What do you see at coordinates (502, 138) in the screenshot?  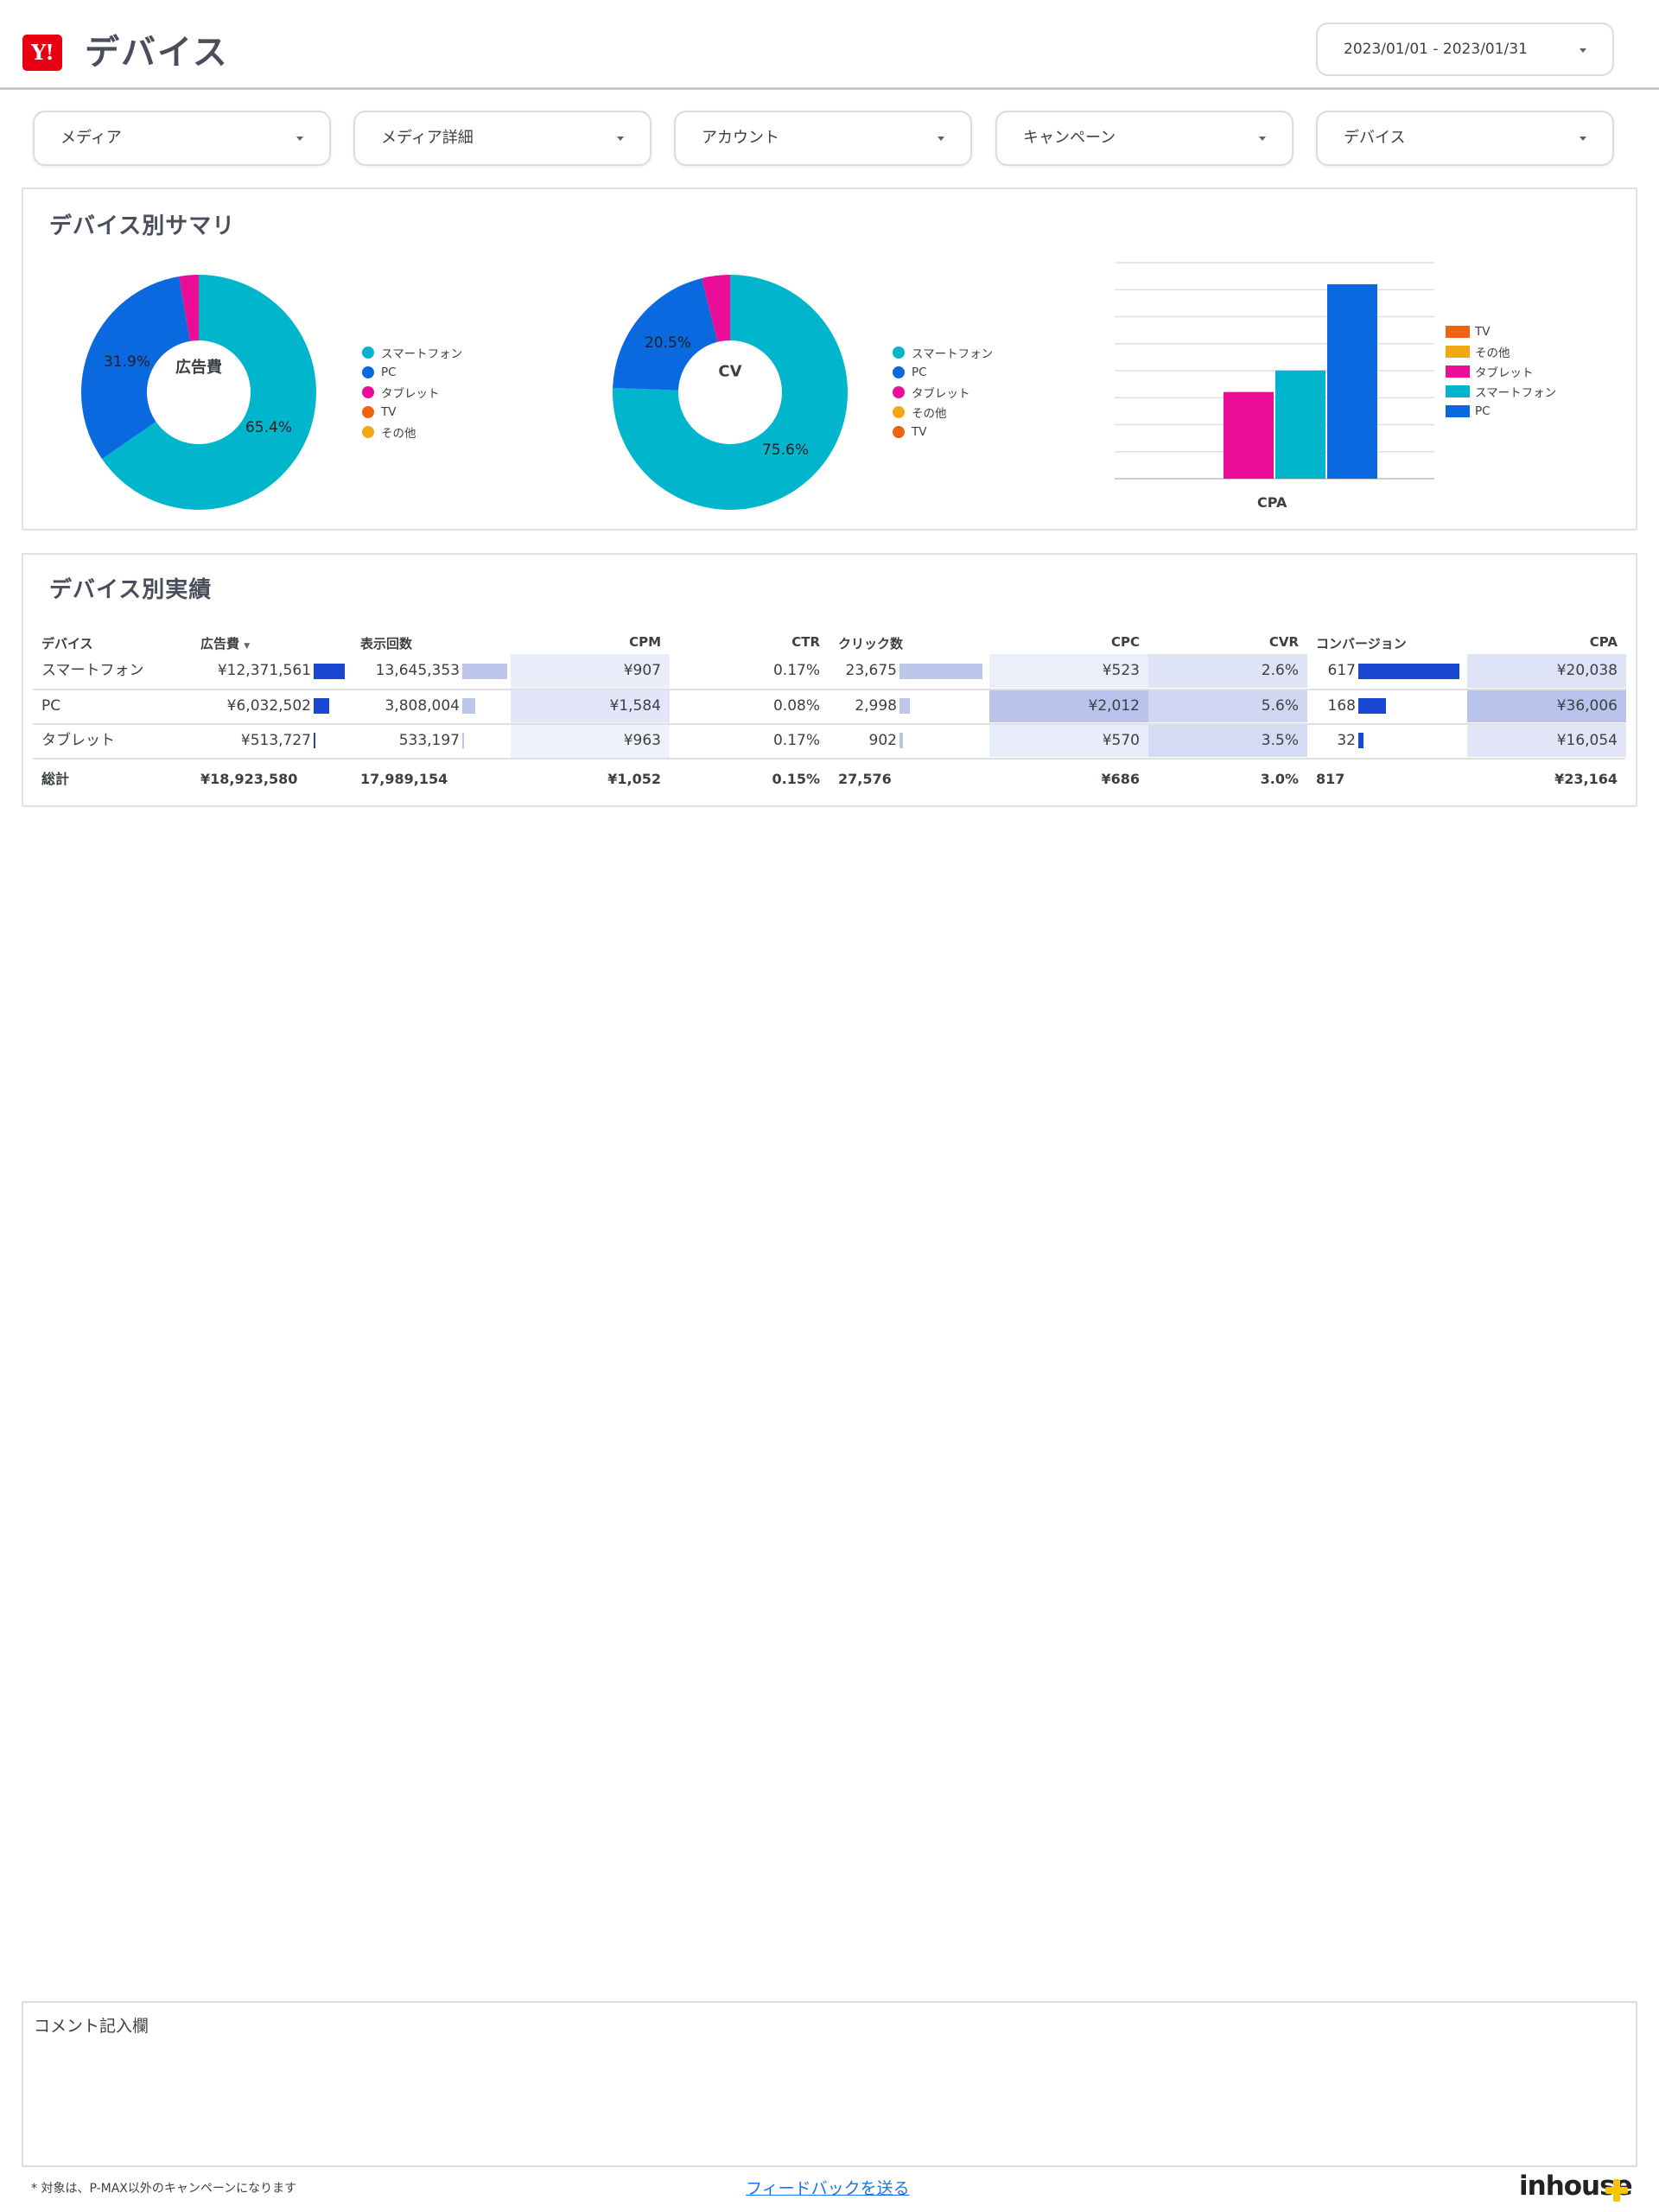 I see `filter-media-detail: メディア詳細` at bounding box center [502, 138].